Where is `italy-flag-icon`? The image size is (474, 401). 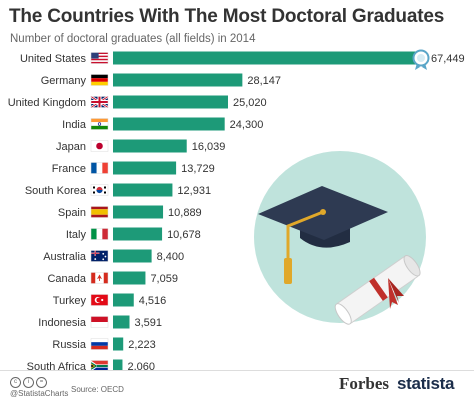 italy-flag-icon is located at coordinates (99, 234).